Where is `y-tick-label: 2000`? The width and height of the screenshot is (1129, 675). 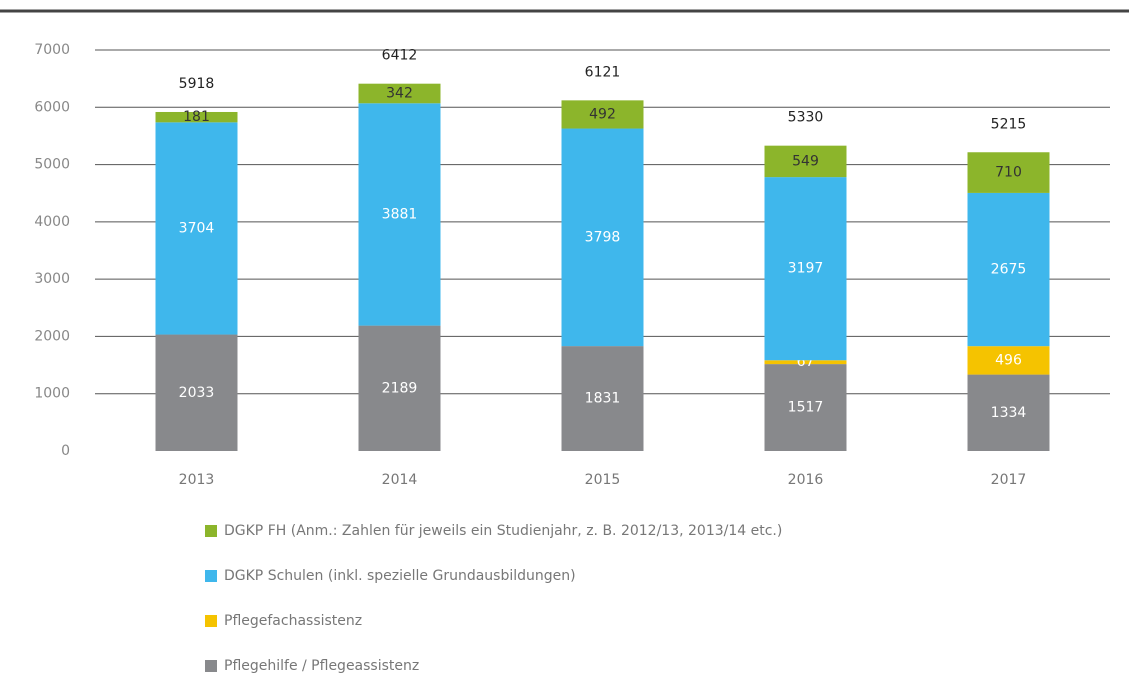 y-tick-label: 2000 is located at coordinates (52, 336).